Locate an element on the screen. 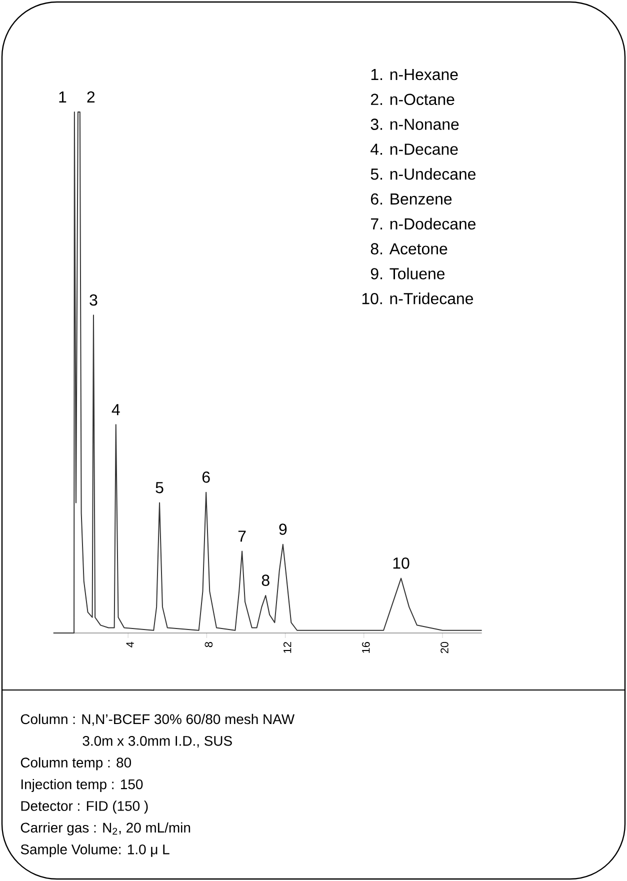 Image resolution: width=627 pixels, height=881 pixels. annotation: 3 is located at coordinates (94, 300).